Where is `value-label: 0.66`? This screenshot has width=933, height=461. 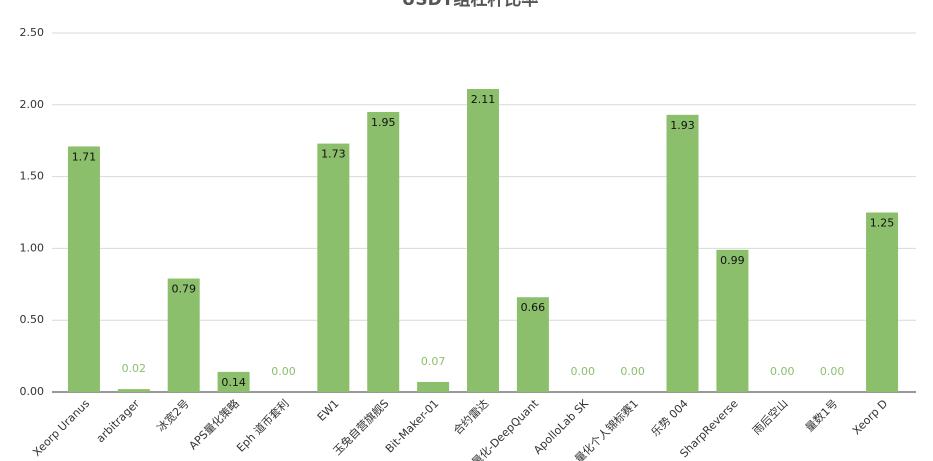
value-label: 0.66 is located at coordinates (533, 307).